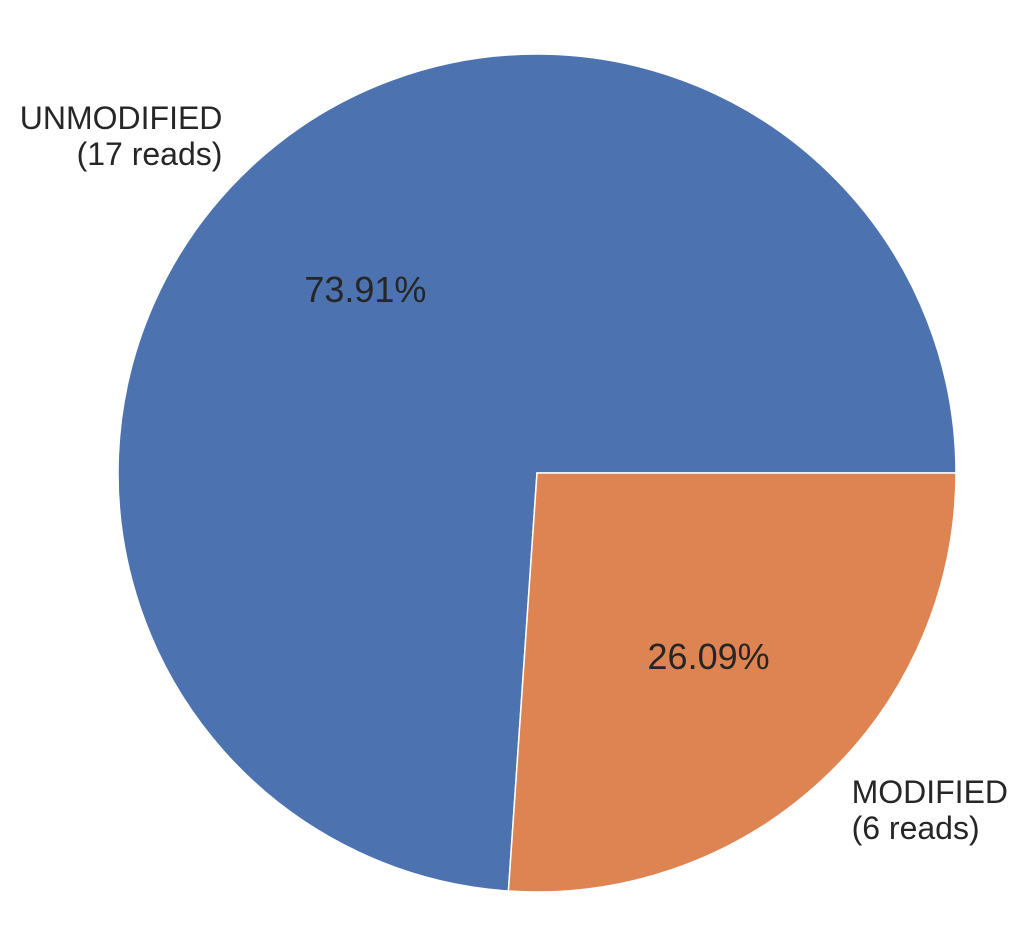 The width and height of the screenshot is (1025, 944). I want to click on percent-label-modified: 26.09%, so click(709, 656).